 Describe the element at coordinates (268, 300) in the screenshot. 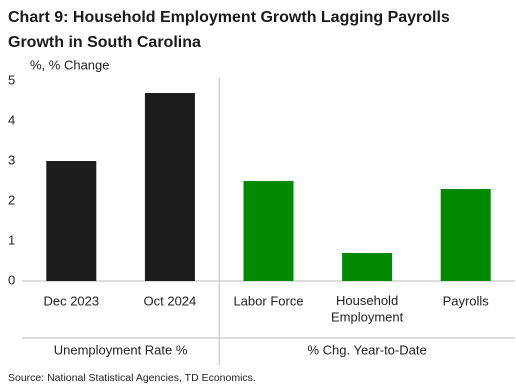

I see `x-tick-label: Labor Force` at that location.